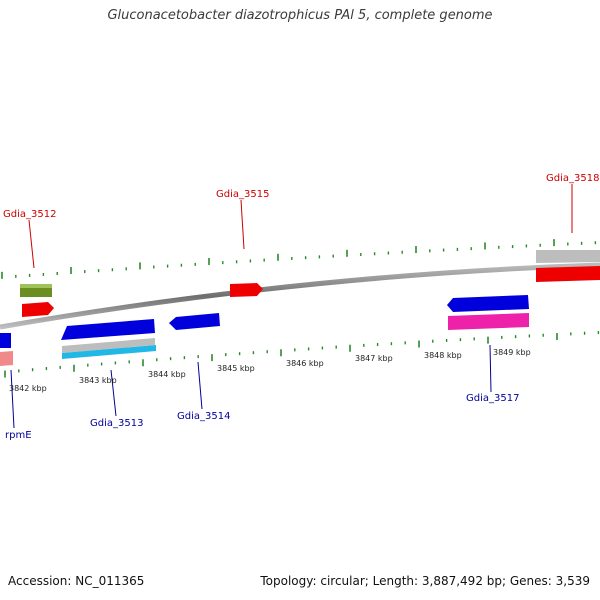 The height and width of the screenshot is (600, 600). Describe the element at coordinates (305, 363) in the screenshot. I see `kbp-label: 3846 kbp` at that location.